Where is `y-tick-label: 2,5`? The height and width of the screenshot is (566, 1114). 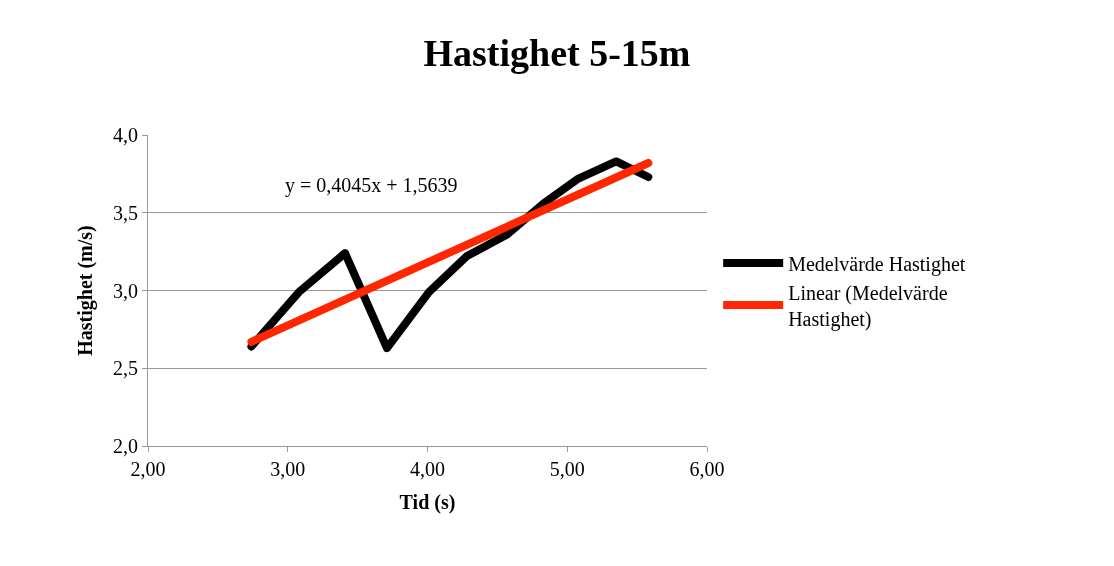
y-tick-label: 2,5 is located at coordinates (125, 368).